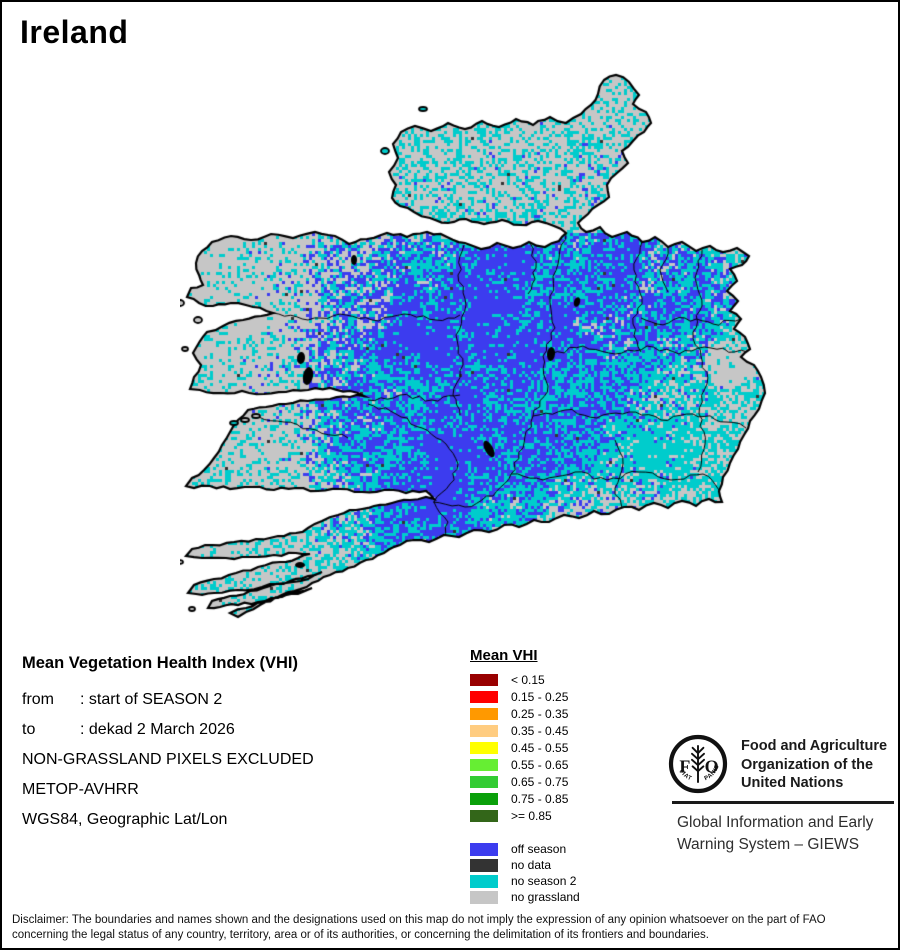 This screenshot has height=950, width=900. What do you see at coordinates (544, 881) in the screenshot?
I see `legend-label: no season 2` at bounding box center [544, 881].